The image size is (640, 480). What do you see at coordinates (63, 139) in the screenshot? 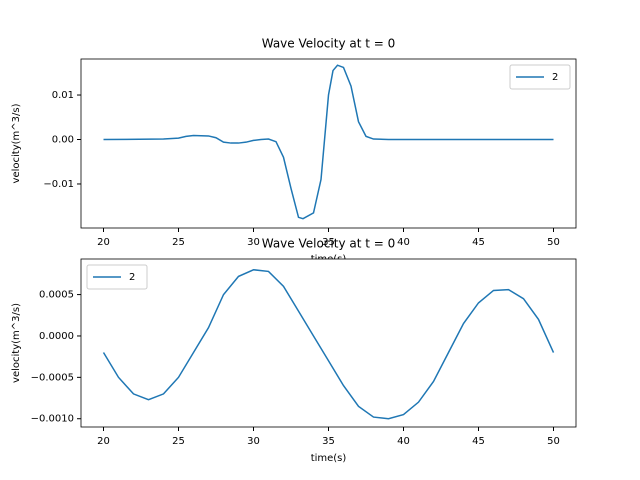
I see `y-tick-label: 0.00` at bounding box center [63, 139].